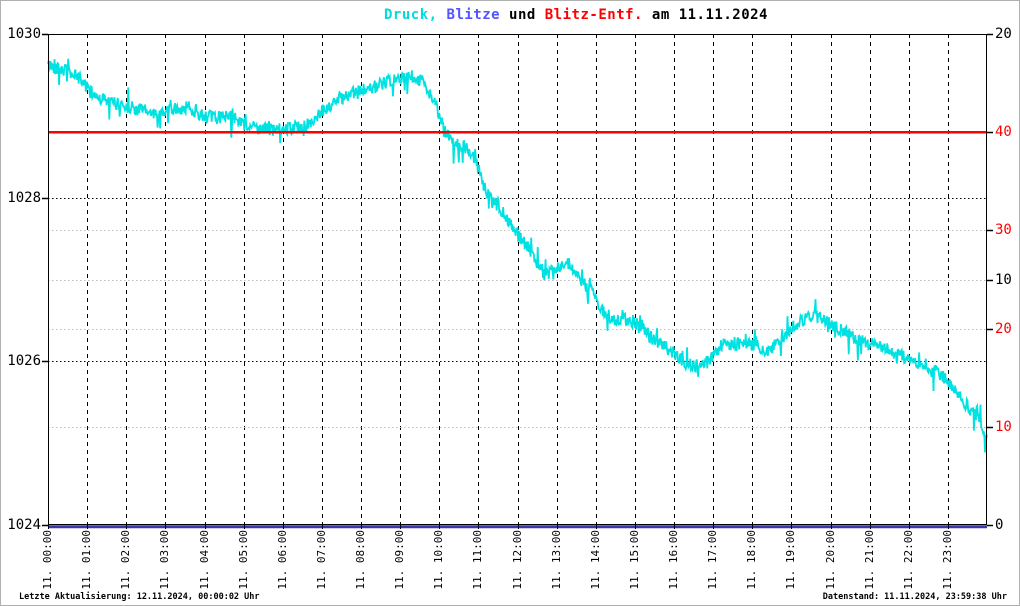  Describe the element at coordinates (126, 560) in the screenshot. I see `x-axis-label: 11. 02:00` at that location.